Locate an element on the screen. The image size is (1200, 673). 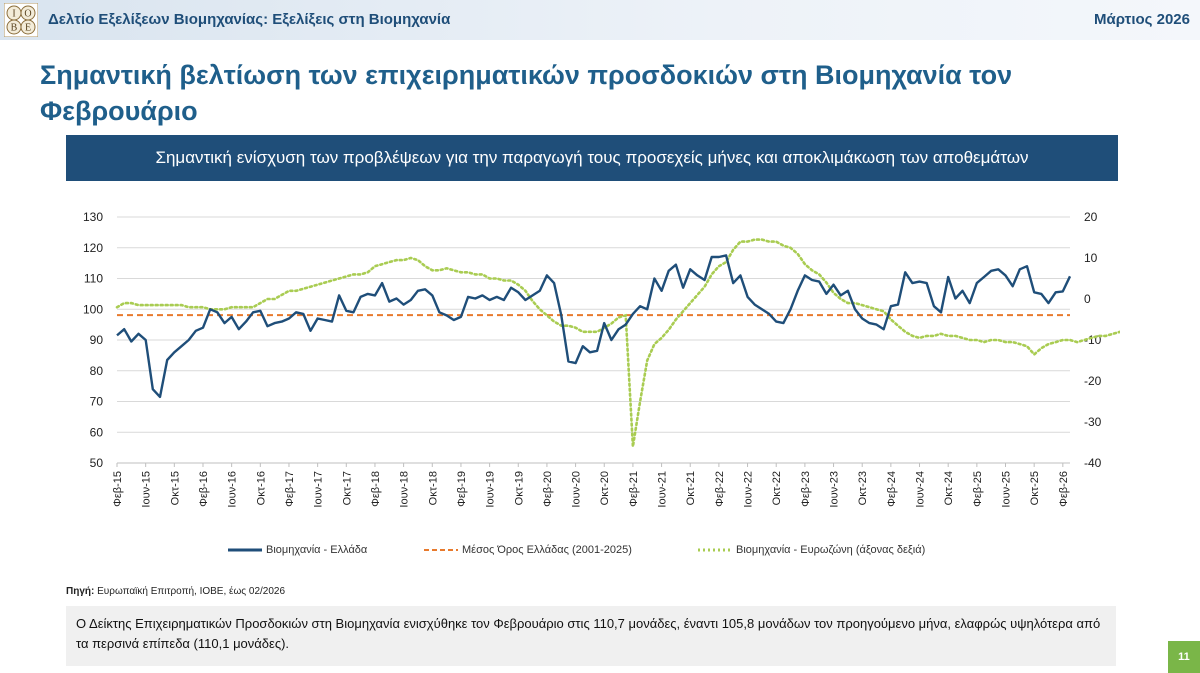
y-right-tick-label: -30 is located at coordinates (1093, 422).